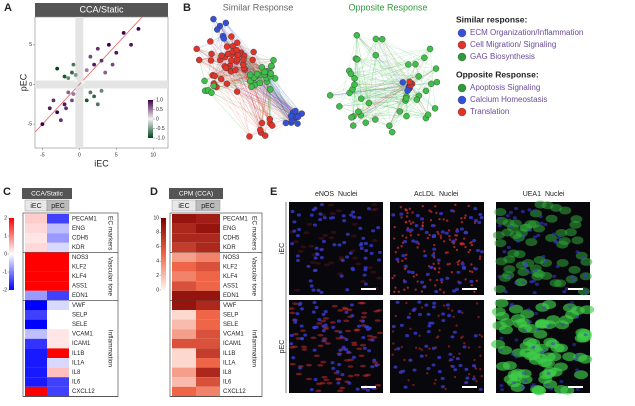 The image size is (635, 406). I want to click on legend-dot, so click(462, 45).